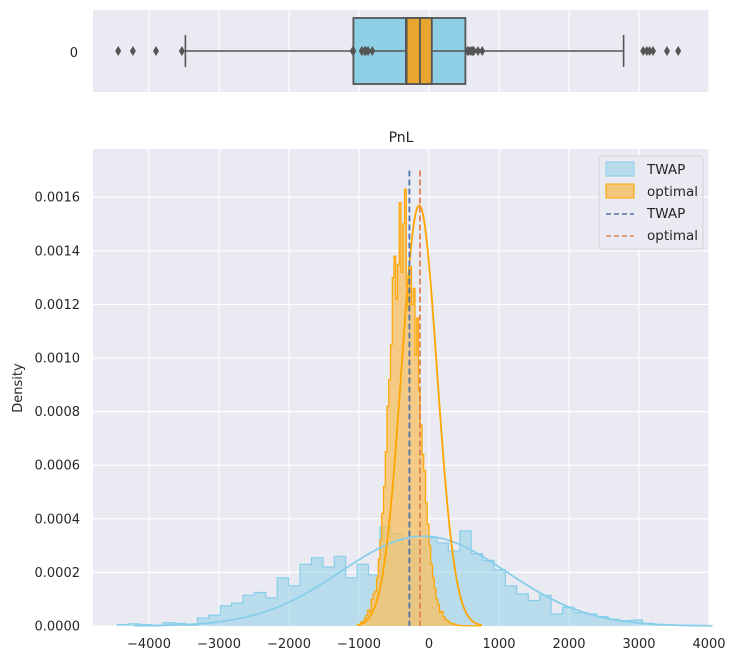 Image resolution: width=734 pixels, height=663 pixels. I want to click on x-tick-label: 2000, so click(568, 644).